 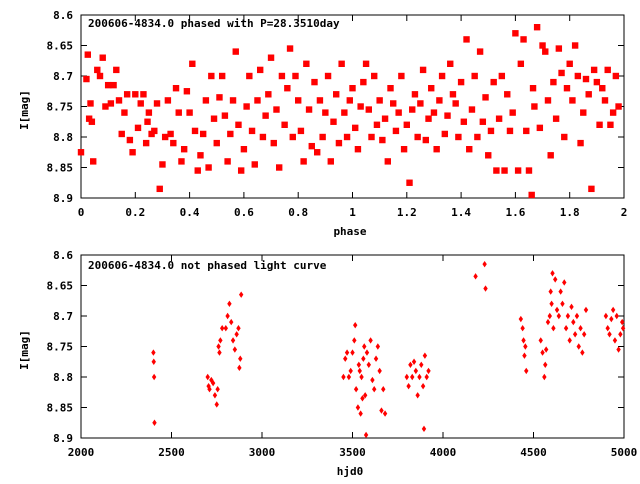 I want to click on unphased-y-tick-label: 8.7, so click(x=63, y=316).